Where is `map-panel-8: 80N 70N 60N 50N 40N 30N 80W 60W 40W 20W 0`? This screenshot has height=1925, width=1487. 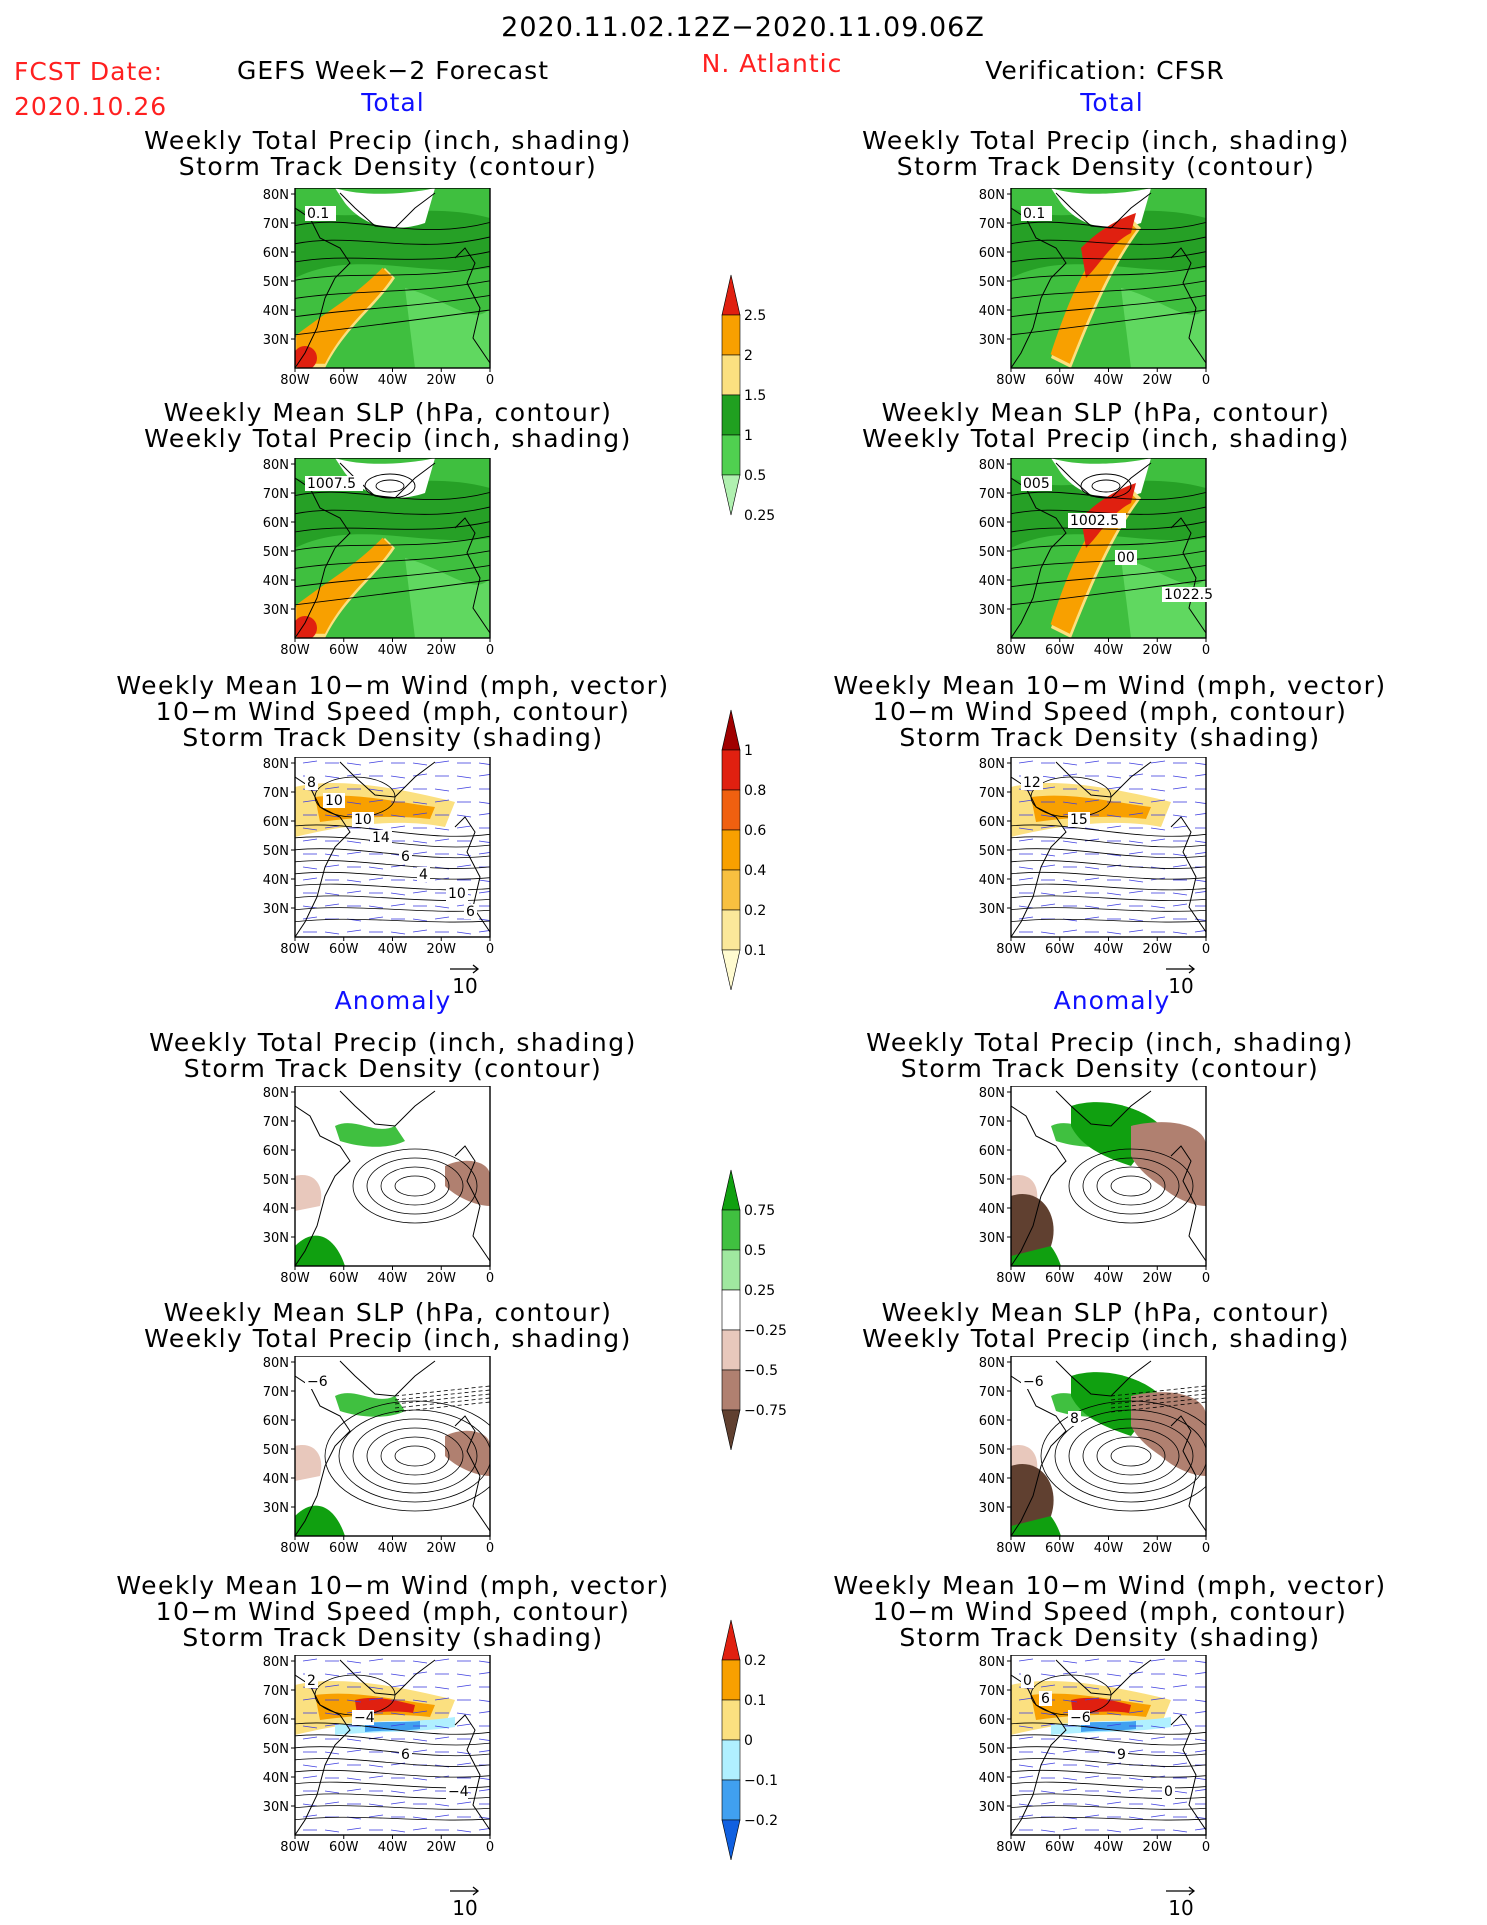 map-panel-8: 80N 70N 60N 50N 40N 30N 80W 60W 40W 20W 0 is located at coordinates (1094, 1186).